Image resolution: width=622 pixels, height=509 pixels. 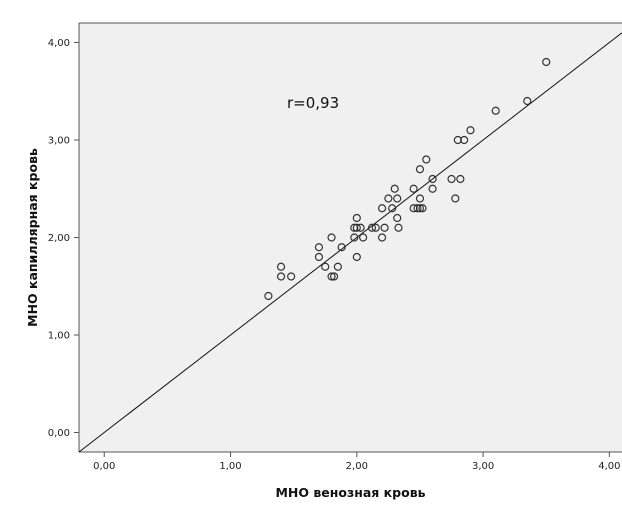 What do you see at coordinates (104, 466) in the screenshot?
I see `x-tick-label: 0,00` at bounding box center [104, 466].